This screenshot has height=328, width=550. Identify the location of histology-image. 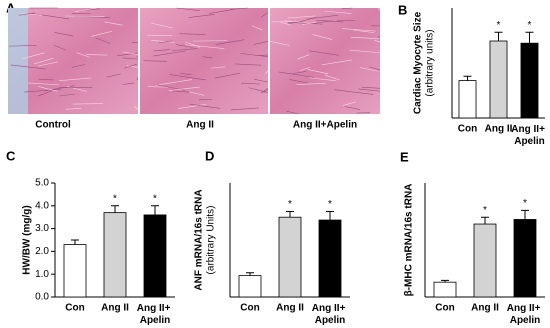
(325, 61).